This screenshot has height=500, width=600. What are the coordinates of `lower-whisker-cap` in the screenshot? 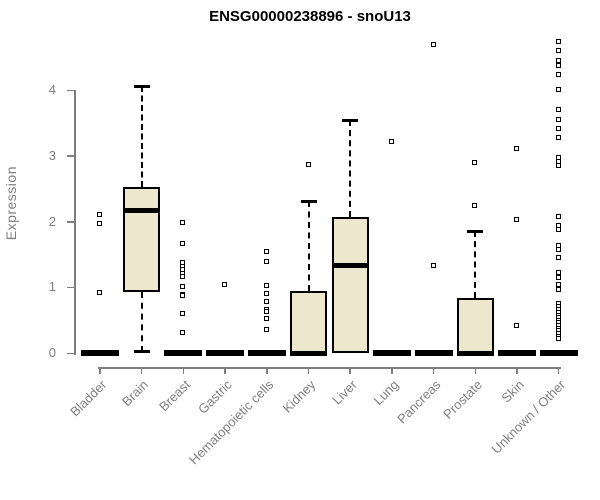 It's located at (141, 352).